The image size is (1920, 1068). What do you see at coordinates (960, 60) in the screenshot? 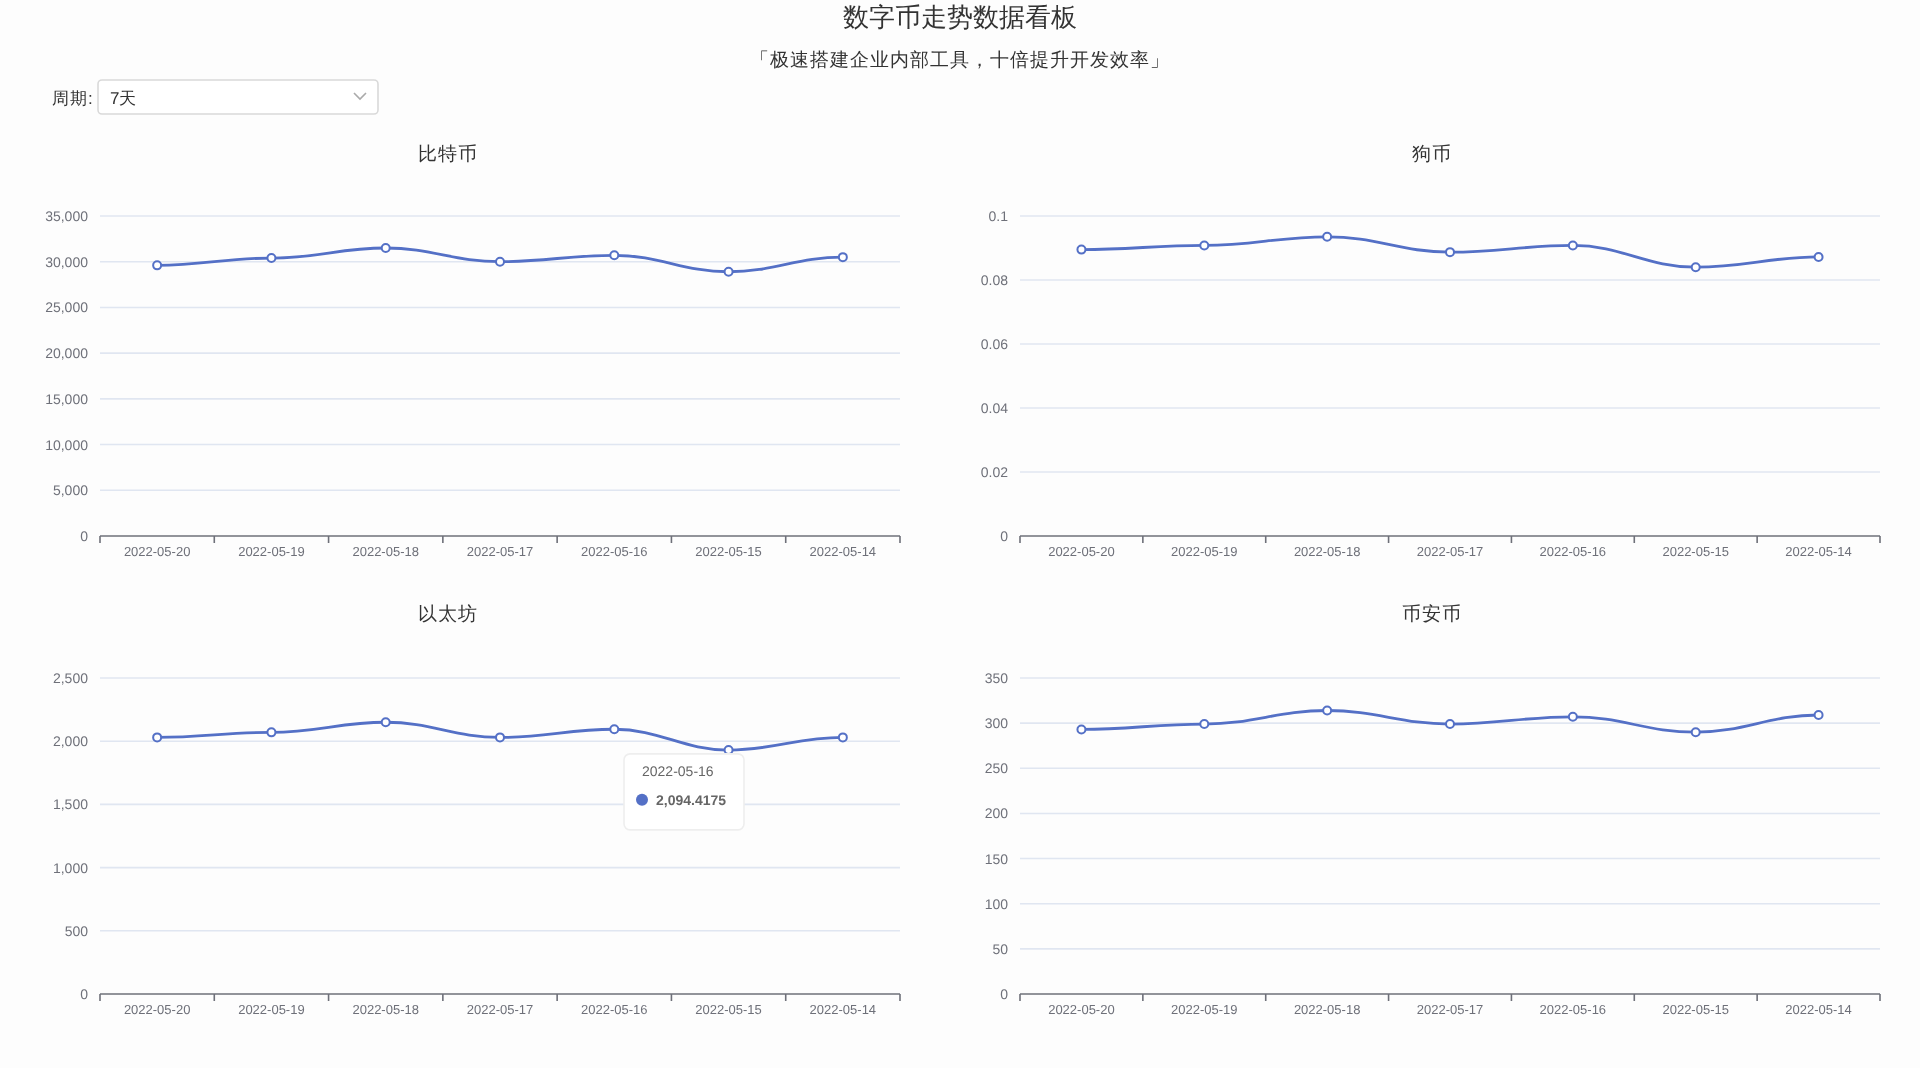
I see `text: 「极速搭建企业内部工具，十倍提升开发效率」` at bounding box center [960, 60].